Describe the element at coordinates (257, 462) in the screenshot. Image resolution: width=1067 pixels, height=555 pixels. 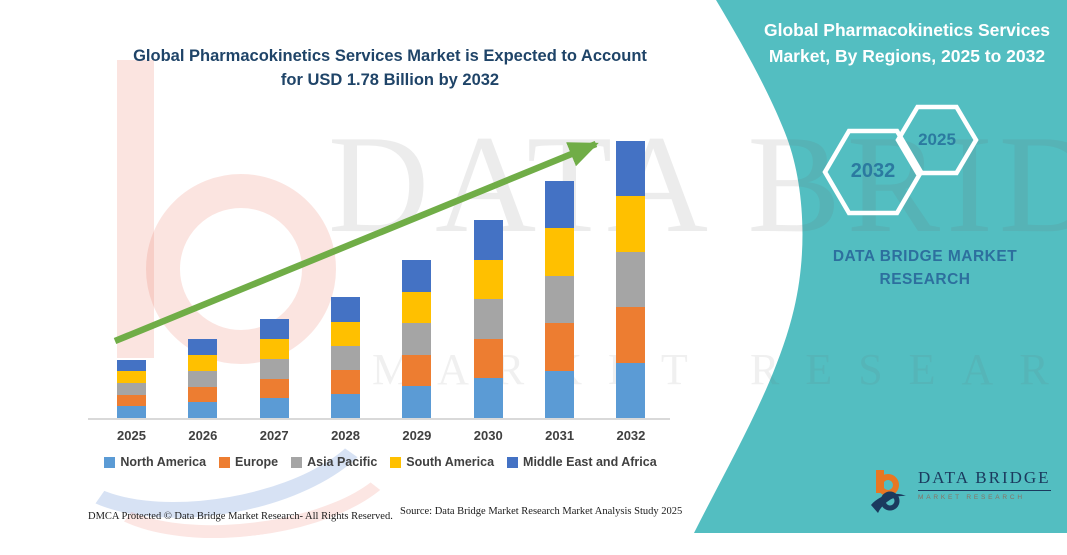
I see `legend-label: Europe` at that location.